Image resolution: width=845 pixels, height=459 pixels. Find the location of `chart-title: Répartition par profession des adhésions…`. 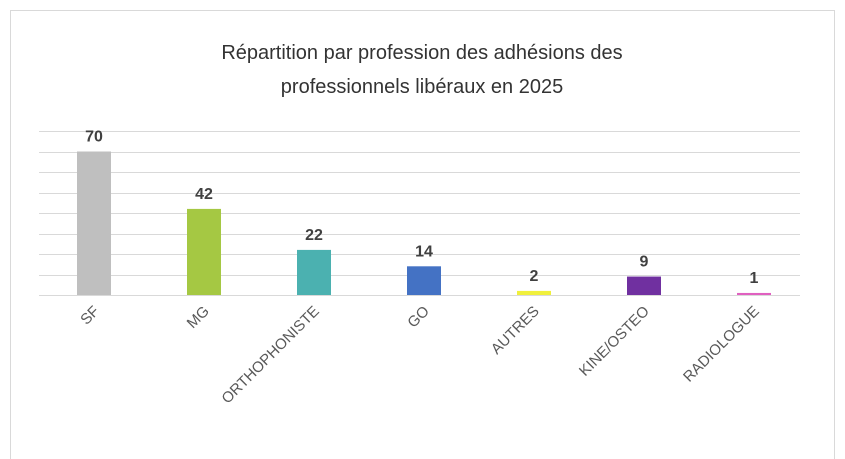

chart-title: Répartition par profession des adhésions… is located at coordinates (422, 70).